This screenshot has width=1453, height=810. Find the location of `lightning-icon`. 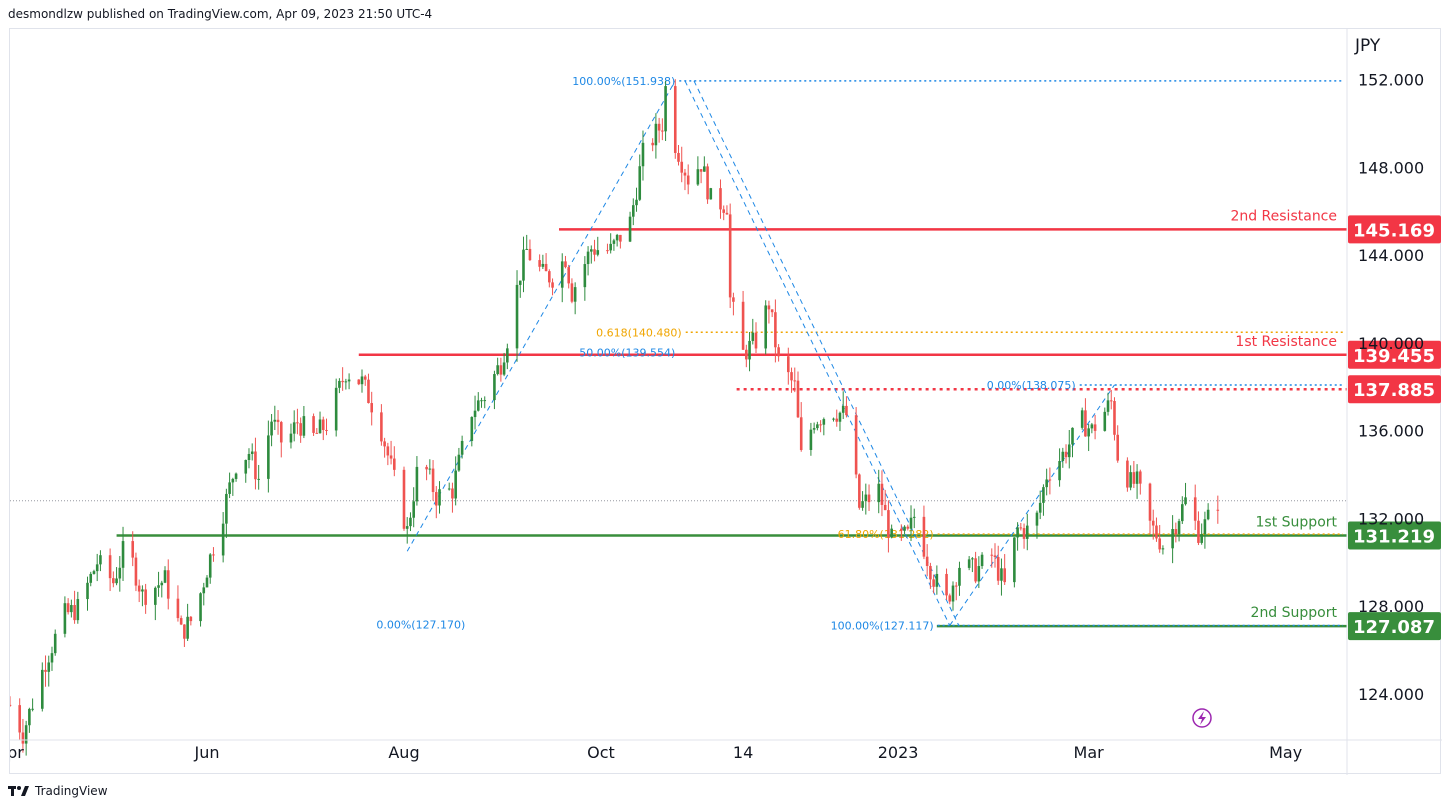

lightning-icon is located at coordinates (1202, 718).